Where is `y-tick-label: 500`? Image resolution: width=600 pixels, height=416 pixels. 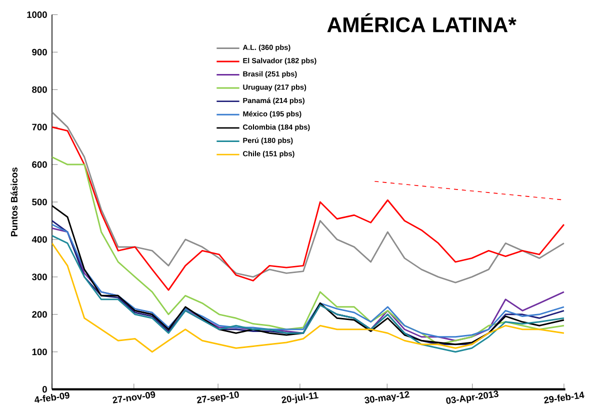 y-tick-label: 500 is located at coordinates (39, 202).